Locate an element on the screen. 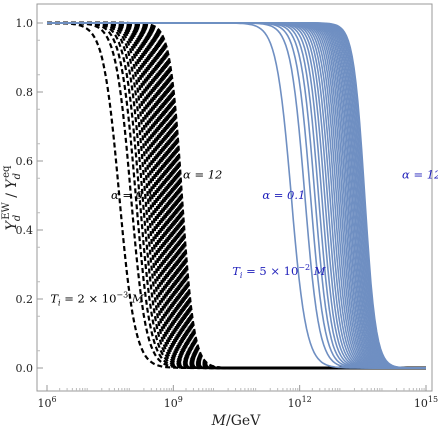 The height and width of the screenshot is (432, 438). x-tick-label-0: 10⁶ is located at coordinates (46, 402).